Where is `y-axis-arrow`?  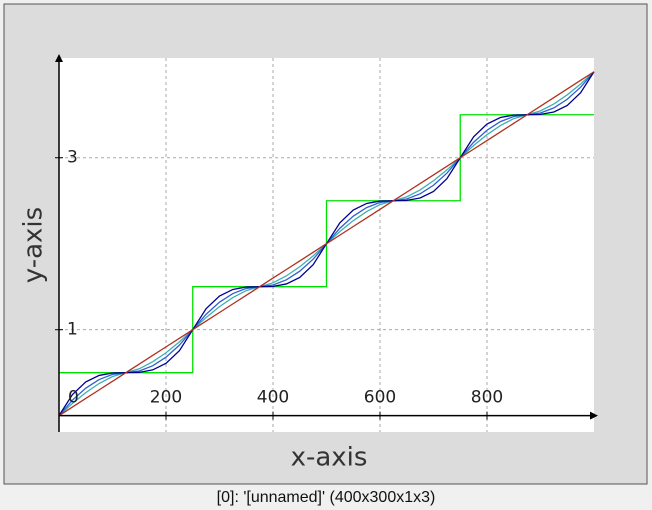
y-axis-arrow is located at coordinates (59, 58).